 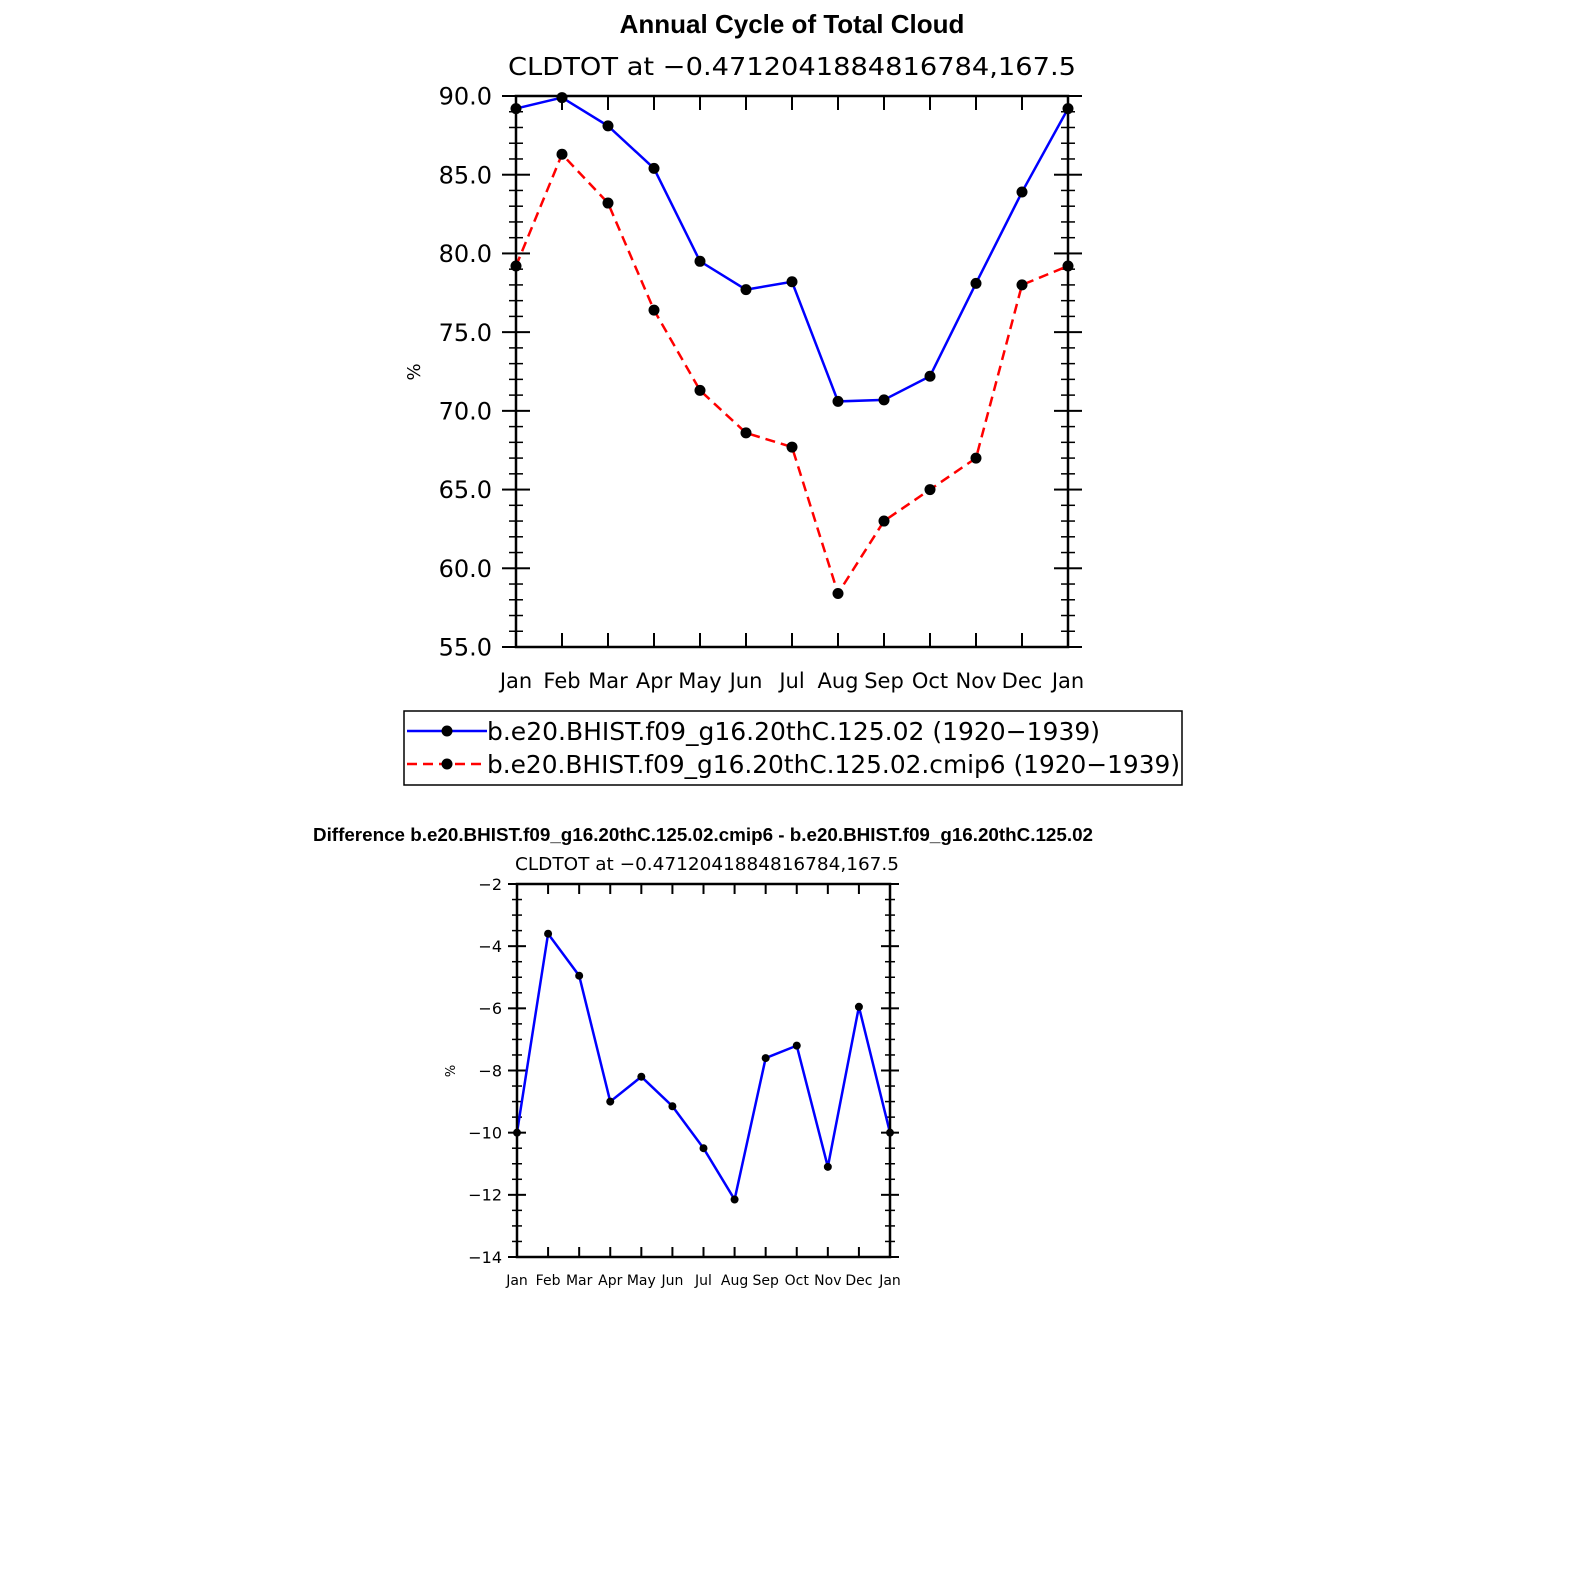 I want to click on legend-box, so click(x=793, y=748).